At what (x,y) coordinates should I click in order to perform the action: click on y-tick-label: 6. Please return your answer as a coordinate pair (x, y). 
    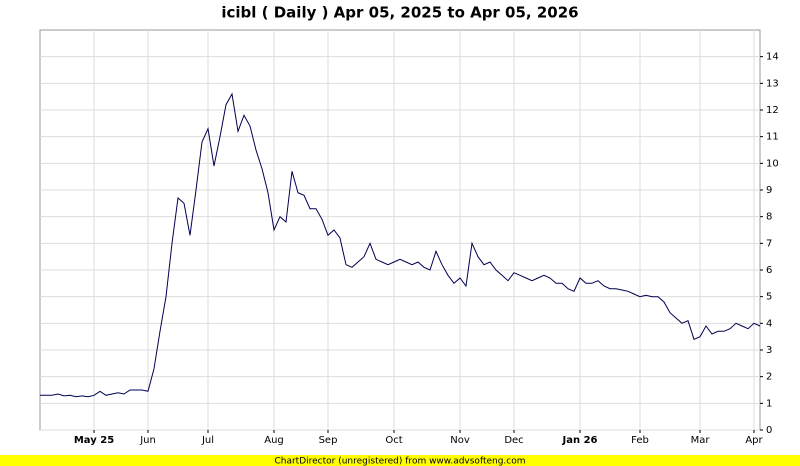
    Looking at the image, I should click on (769, 270).